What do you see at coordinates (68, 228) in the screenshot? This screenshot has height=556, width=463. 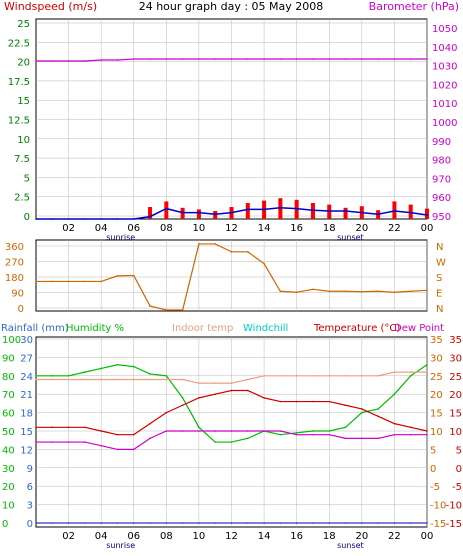 I see `wind-x-tick: 02` at bounding box center [68, 228].